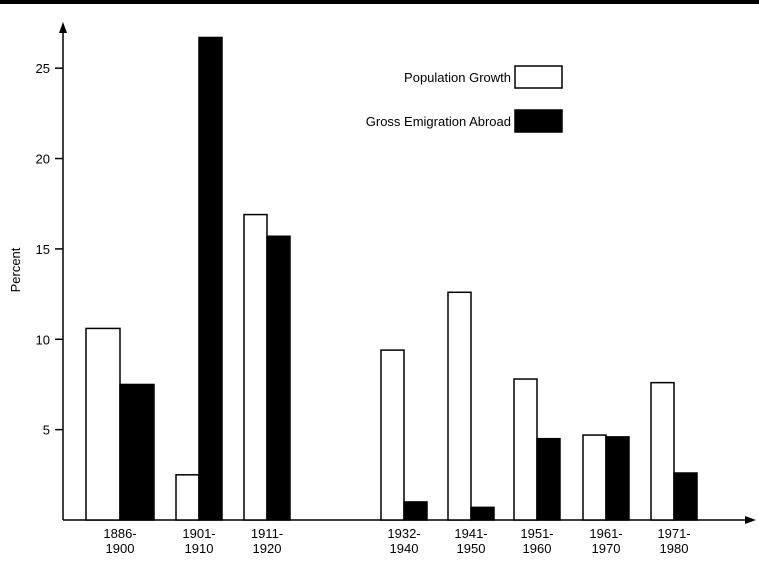 This screenshot has height=563, width=759. What do you see at coordinates (750, 520) in the screenshot?
I see `x-axis-arrow` at bounding box center [750, 520].